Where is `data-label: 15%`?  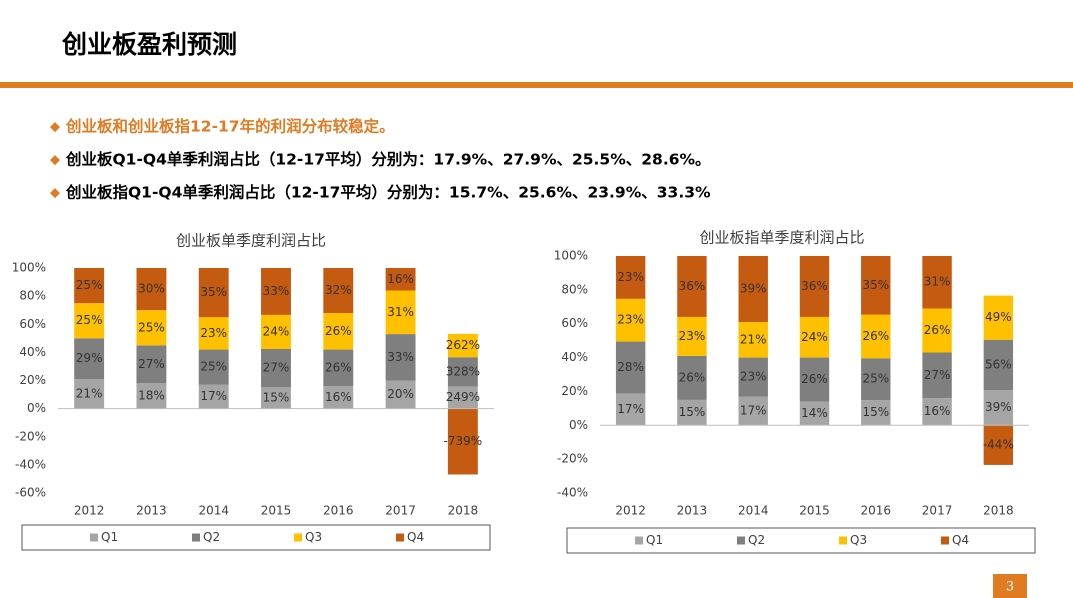
data-label: 15% is located at coordinates (692, 412).